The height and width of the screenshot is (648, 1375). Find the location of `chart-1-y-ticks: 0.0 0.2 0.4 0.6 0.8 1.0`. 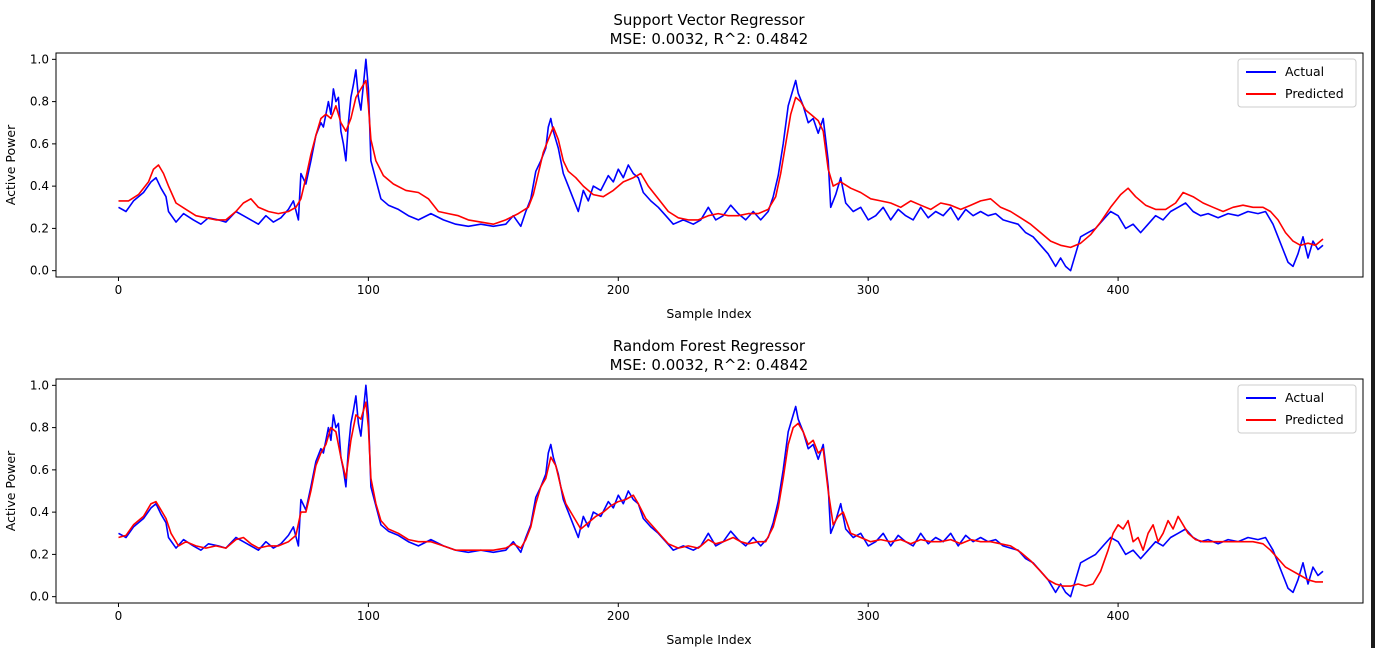

chart-1-y-ticks: 0.0 0.2 0.4 0.6 0.8 1.0 is located at coordinates (43, 165).